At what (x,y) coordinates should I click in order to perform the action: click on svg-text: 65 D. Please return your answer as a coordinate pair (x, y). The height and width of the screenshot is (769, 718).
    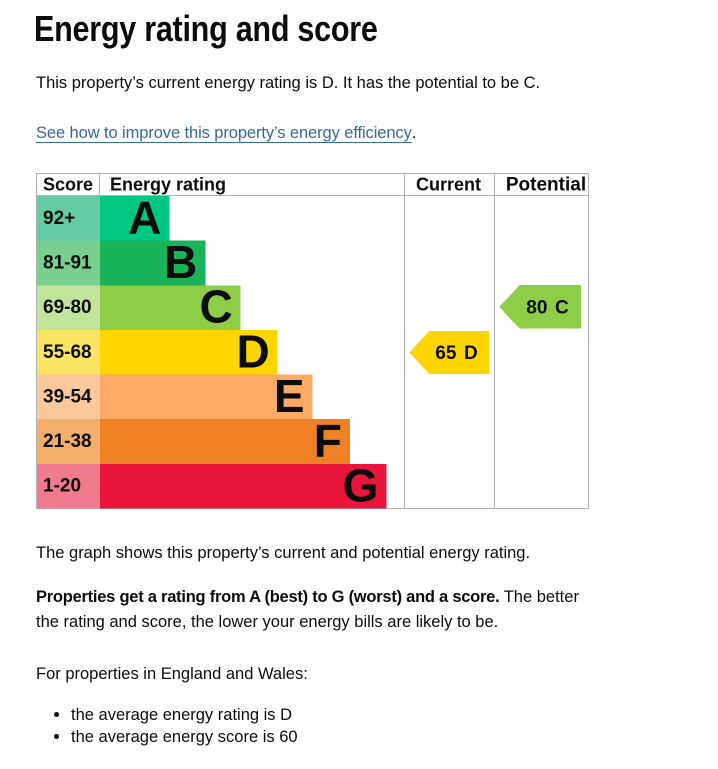
    Looking at the image, I should click on (456, 353).